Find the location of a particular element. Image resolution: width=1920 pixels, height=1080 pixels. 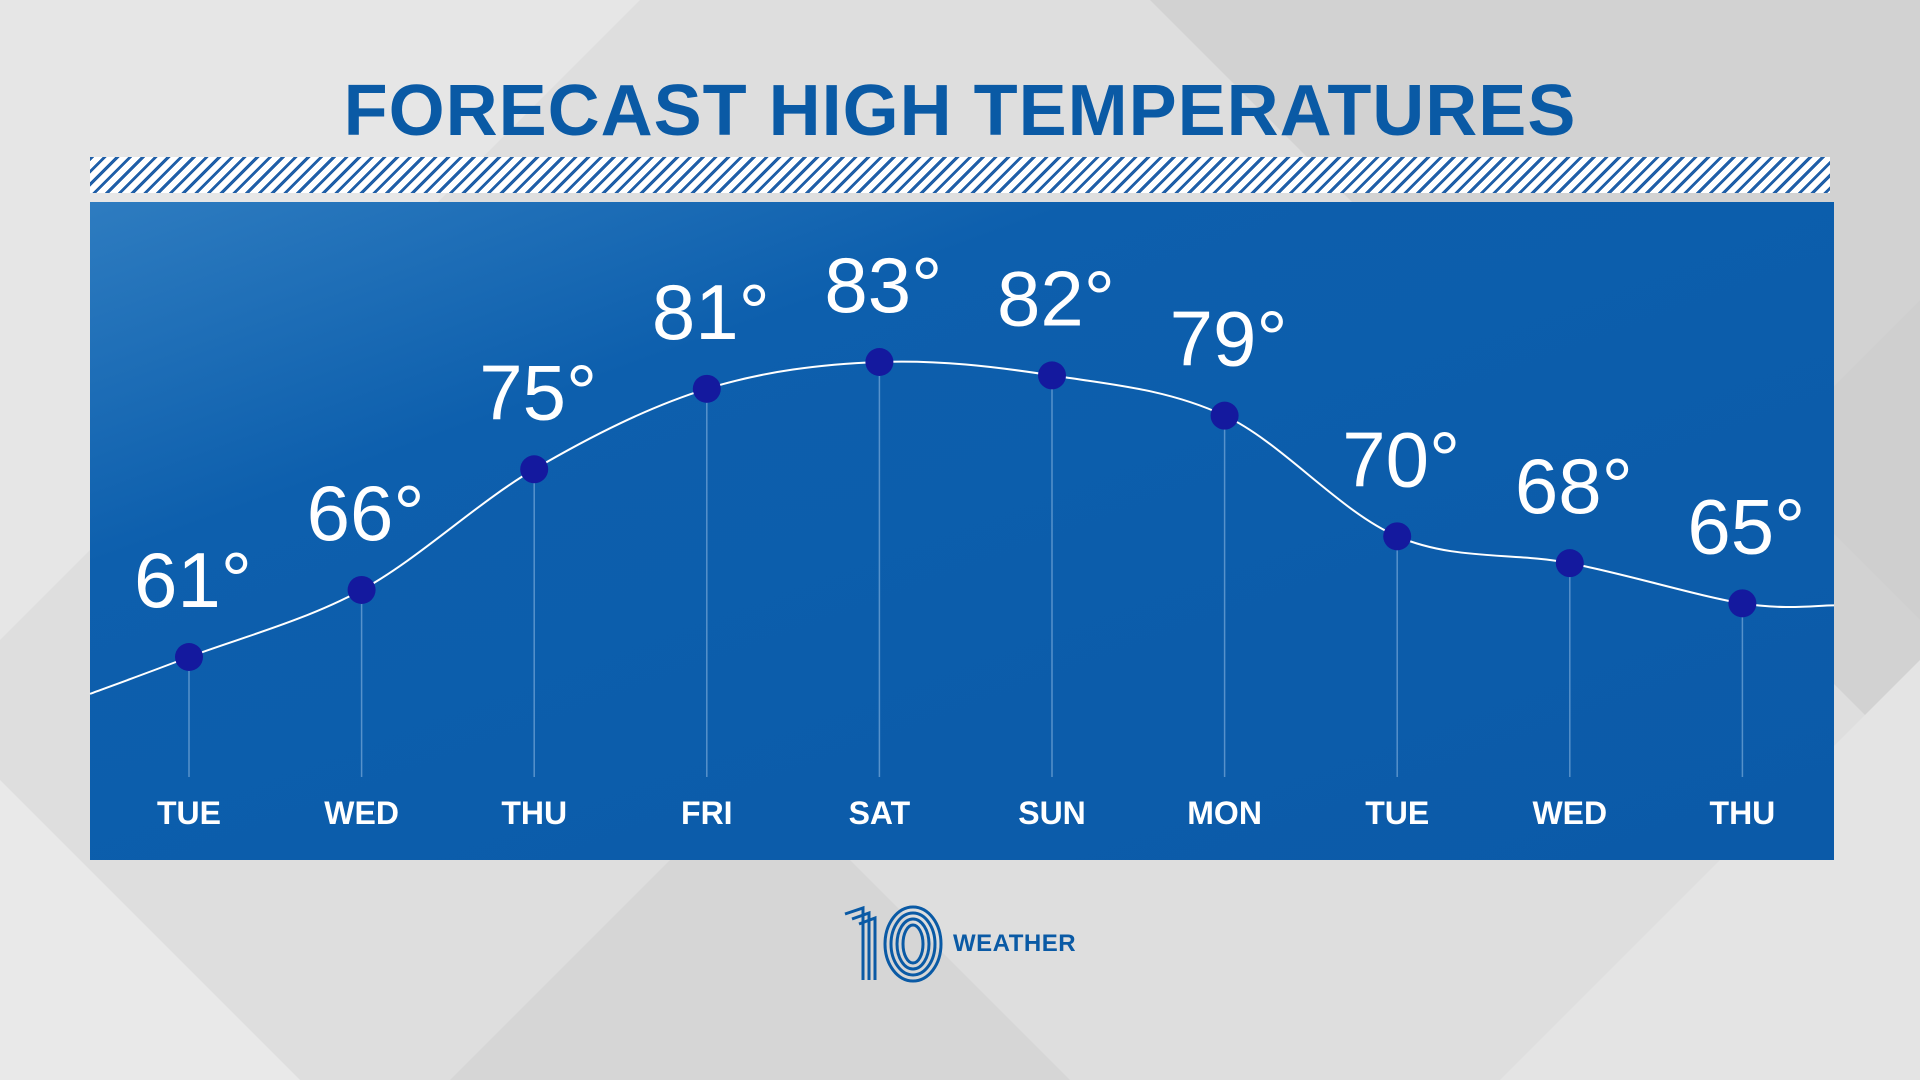

temperature-label: 65° is located at coordinates (1746, 526).